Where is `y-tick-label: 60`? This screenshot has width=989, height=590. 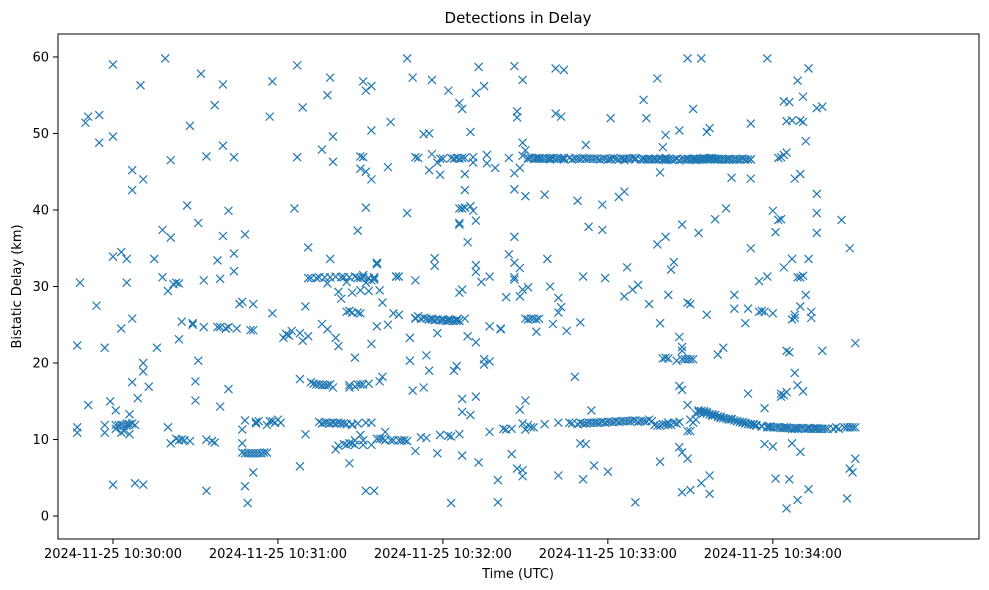 y-tick-label: 60 is located at coordinates (40, 57).